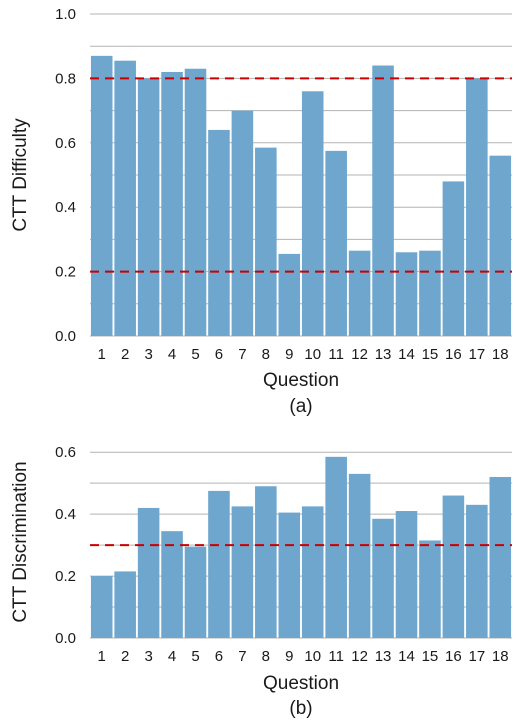  Describe the element at coordinates (65, 14) in the screenshot. I see `y-tick-label: 1.0` at that location.